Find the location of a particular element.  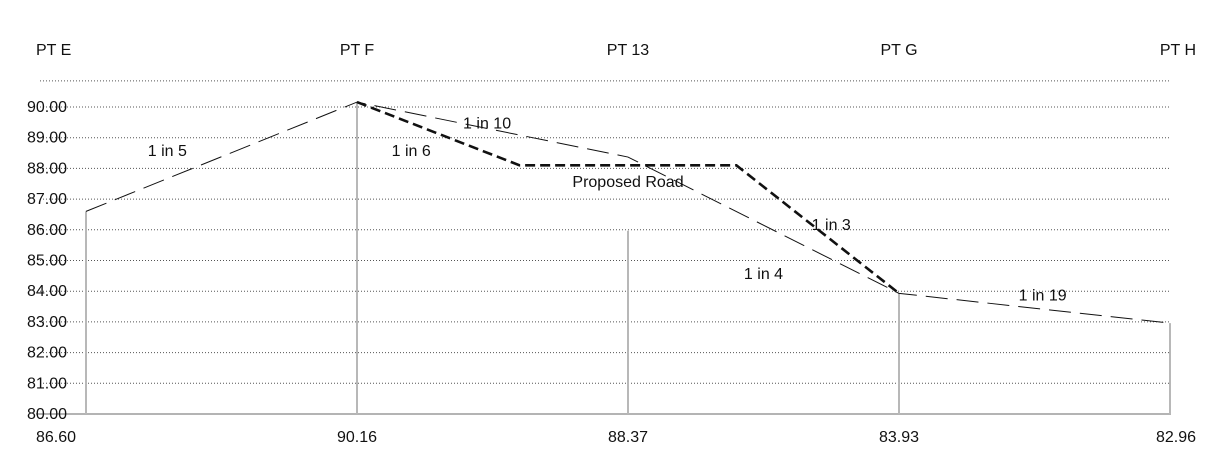

station-label: PT E is located at coordinates (53, 50).